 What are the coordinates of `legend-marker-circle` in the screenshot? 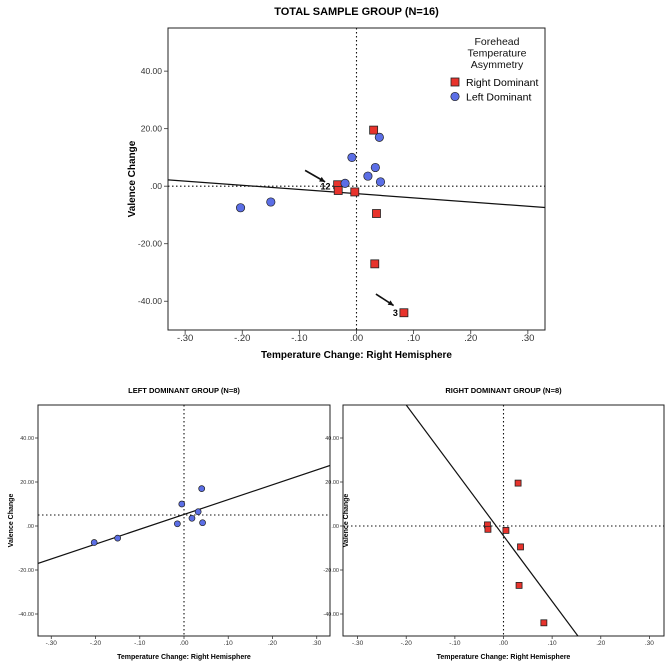 It's located at (455, 96).